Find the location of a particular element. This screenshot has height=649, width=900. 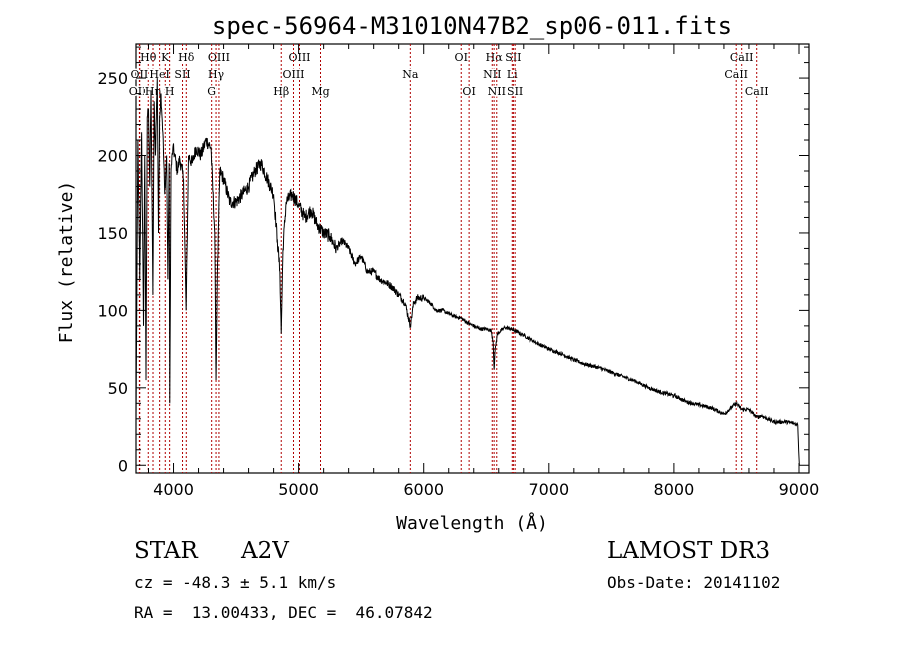

chart-title: spec-56964-M31010N47B2_sp06-011.fits is located at coordinates (472, 26).